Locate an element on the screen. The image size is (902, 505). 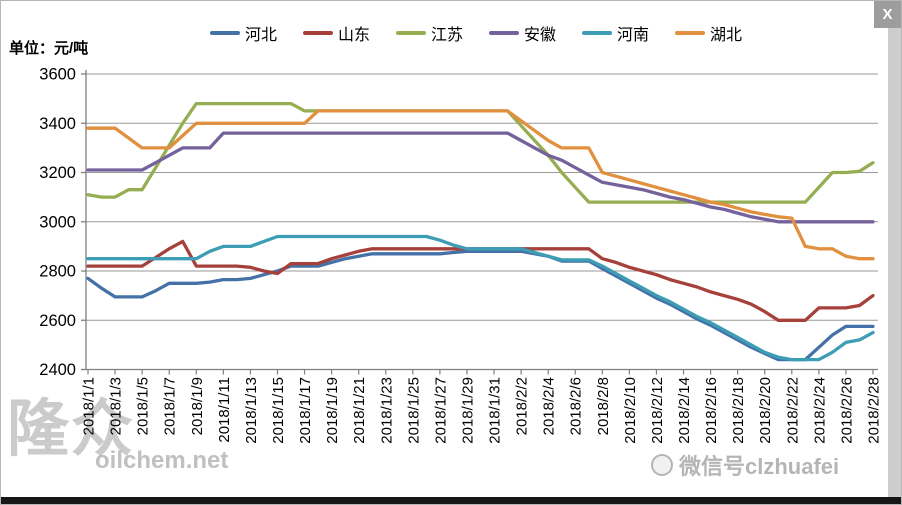
x-tick-label: 2018/1/17 is located at coordinates (305, 410).